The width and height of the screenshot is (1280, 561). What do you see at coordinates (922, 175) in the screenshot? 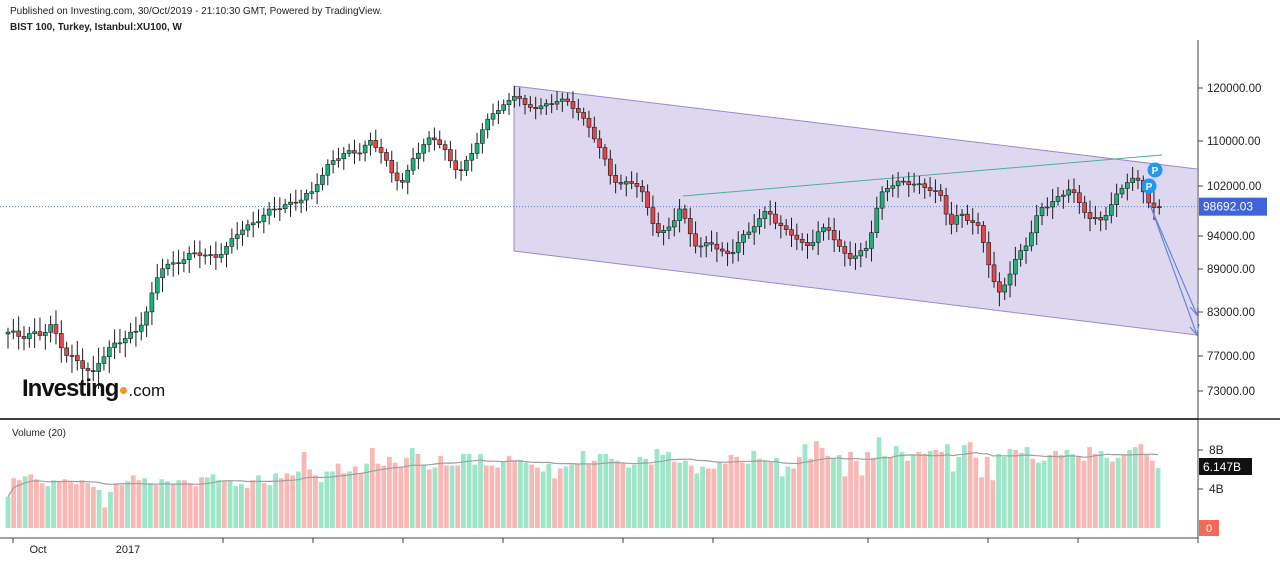
I see `trend-line` at bounding box center [922, 175].